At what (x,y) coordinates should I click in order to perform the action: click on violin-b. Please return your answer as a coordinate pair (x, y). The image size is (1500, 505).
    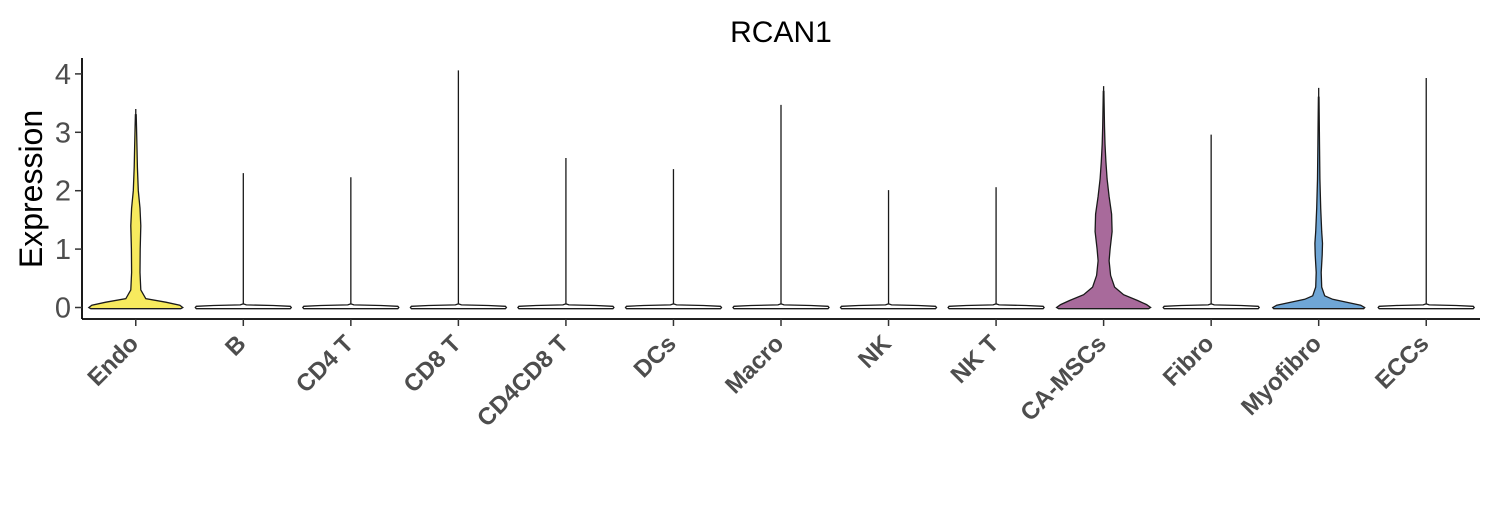
    Looking at the image, I should click on (243, 306).